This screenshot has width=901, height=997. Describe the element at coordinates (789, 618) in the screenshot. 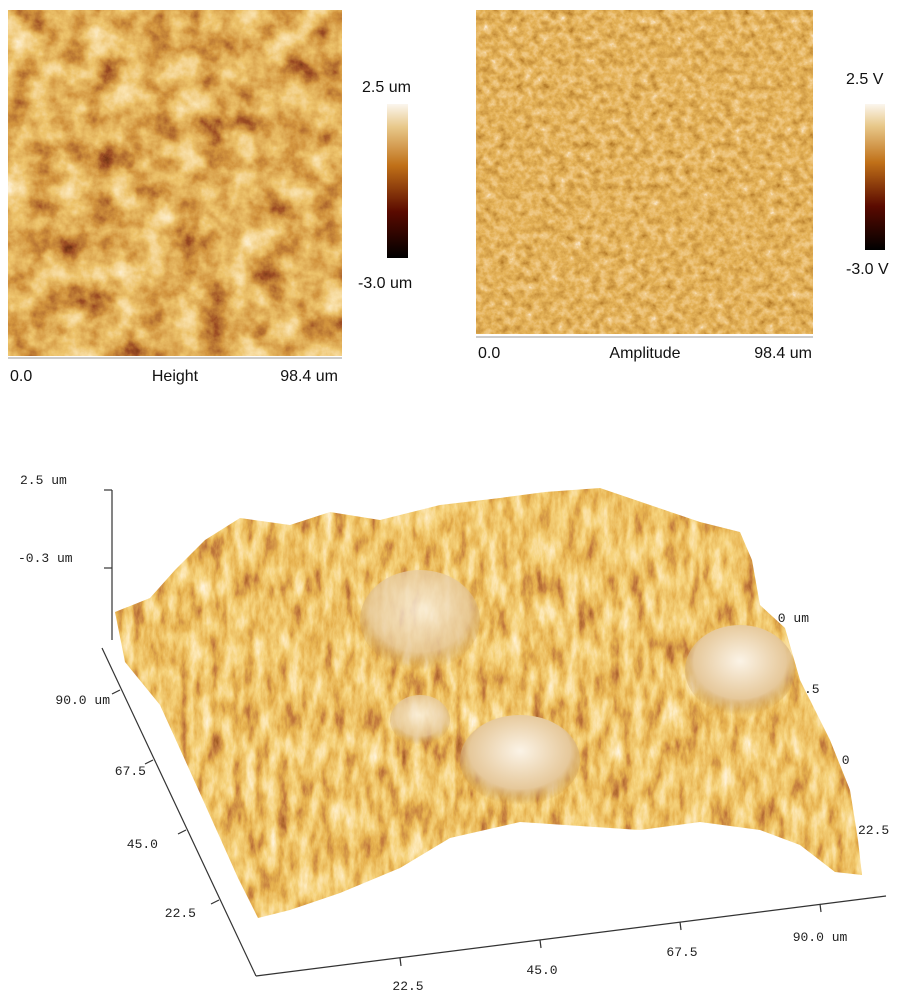

I see `right-axis-label: .0 um` at that location.